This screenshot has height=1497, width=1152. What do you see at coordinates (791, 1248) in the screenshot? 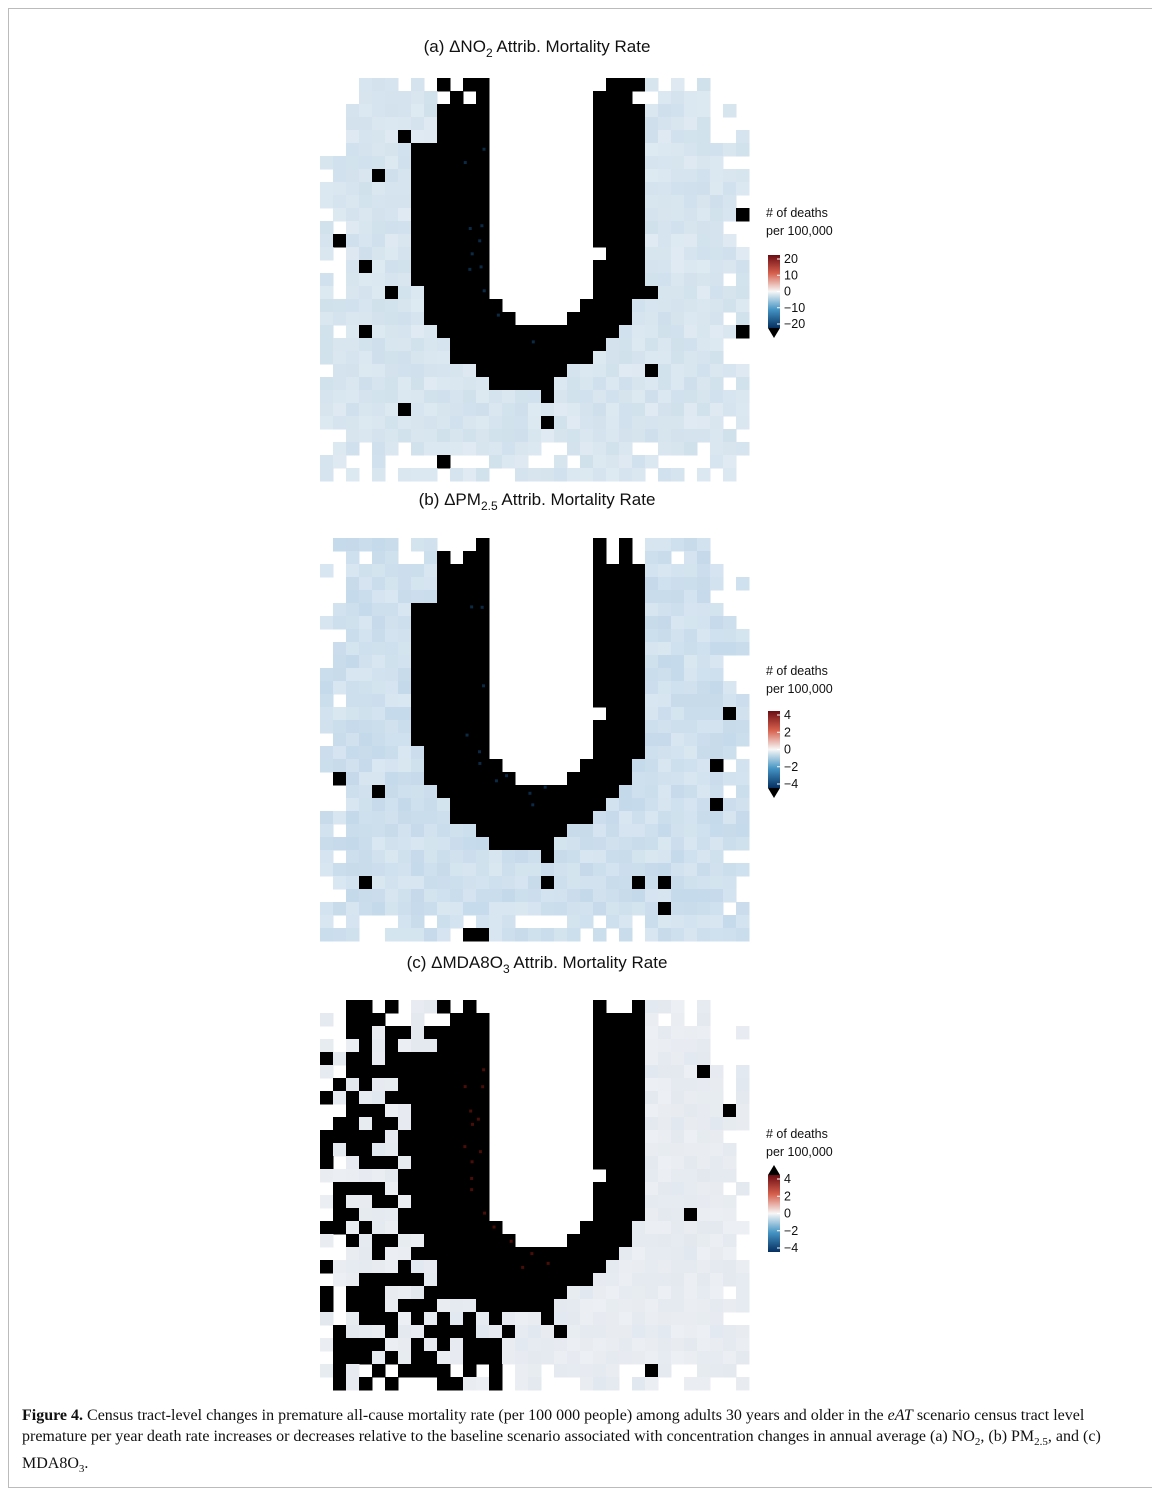
I see `legend-tick-label: −4` at bounding box center [791, 1248].